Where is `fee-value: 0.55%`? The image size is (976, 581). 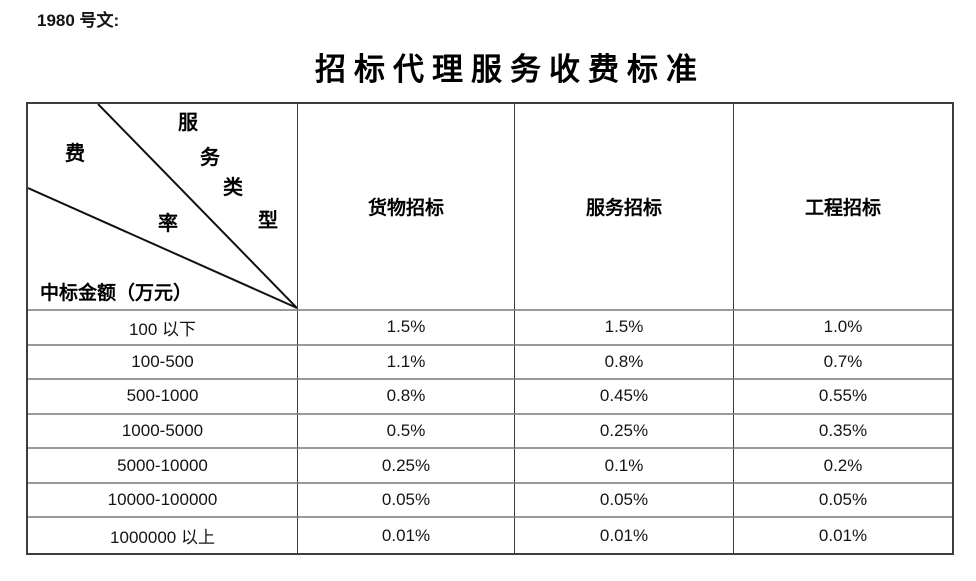 fee-value: 0.55% is located at coordinates (843, 397).